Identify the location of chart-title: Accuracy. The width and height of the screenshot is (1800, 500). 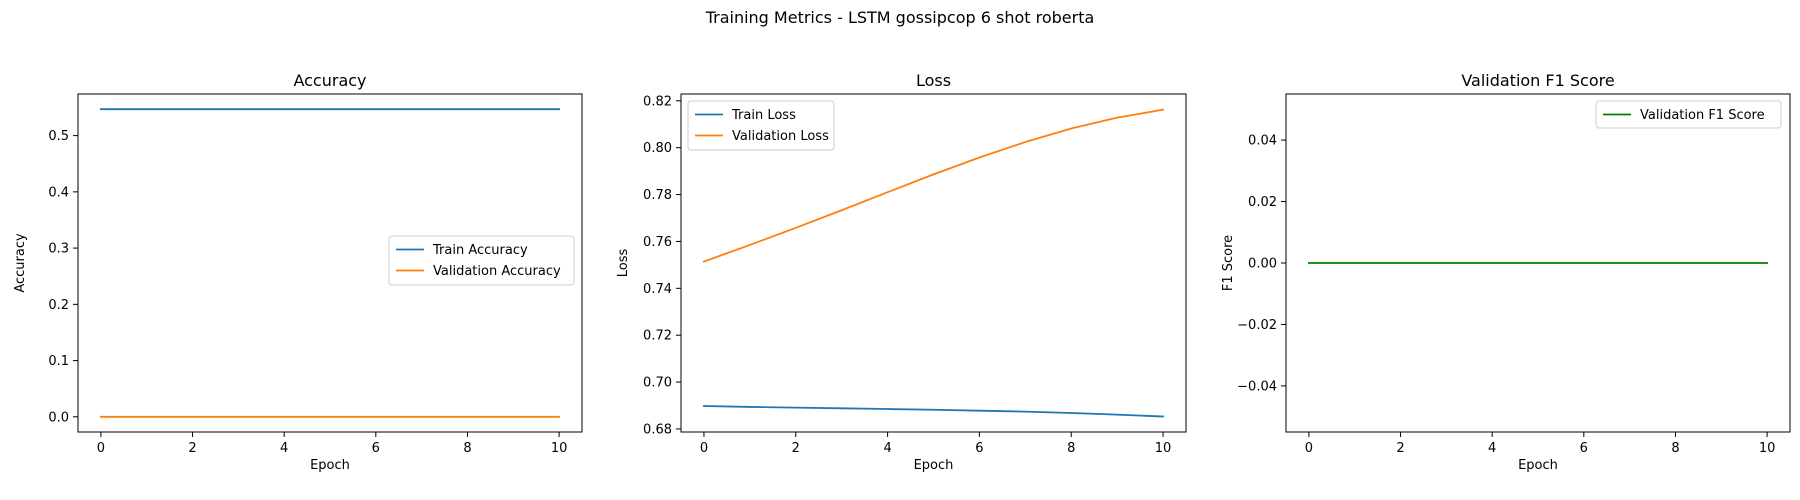
(329, 80).